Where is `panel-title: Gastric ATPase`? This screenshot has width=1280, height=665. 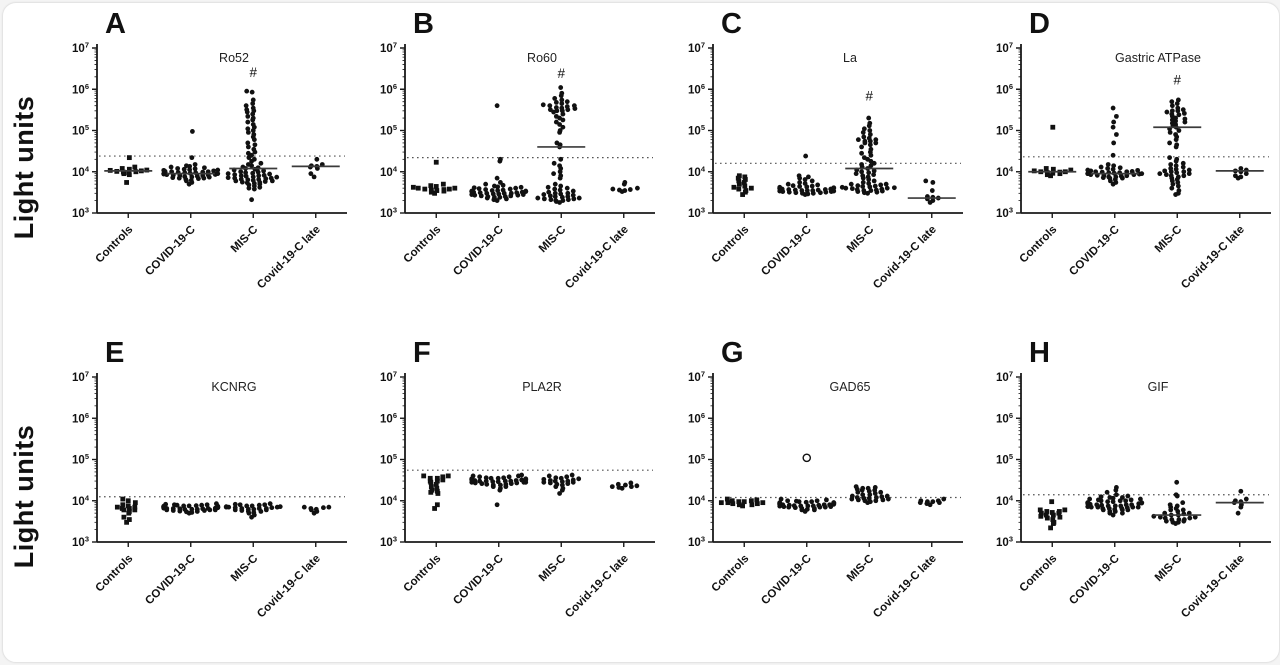
panel-title: Gastric ATPase is located at coordinates (1158, 58).